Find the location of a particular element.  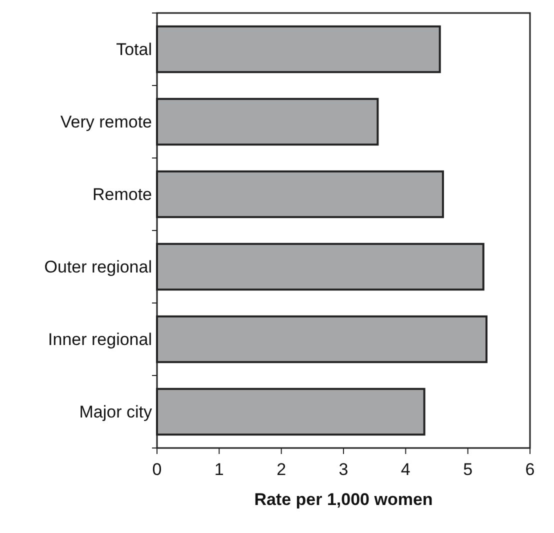

y-tick-label: Remote is located at coordinates (122, 194).